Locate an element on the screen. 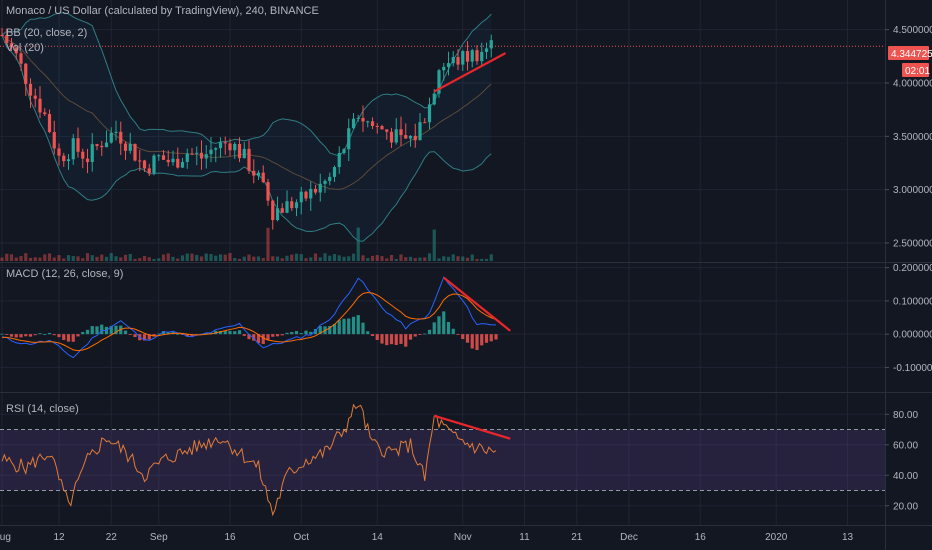  time-axis: Aug 12 22 Sep 16 Oct 14 Nov 11 21 Dec 16 2020 13 is located at coordinates (426, 537).